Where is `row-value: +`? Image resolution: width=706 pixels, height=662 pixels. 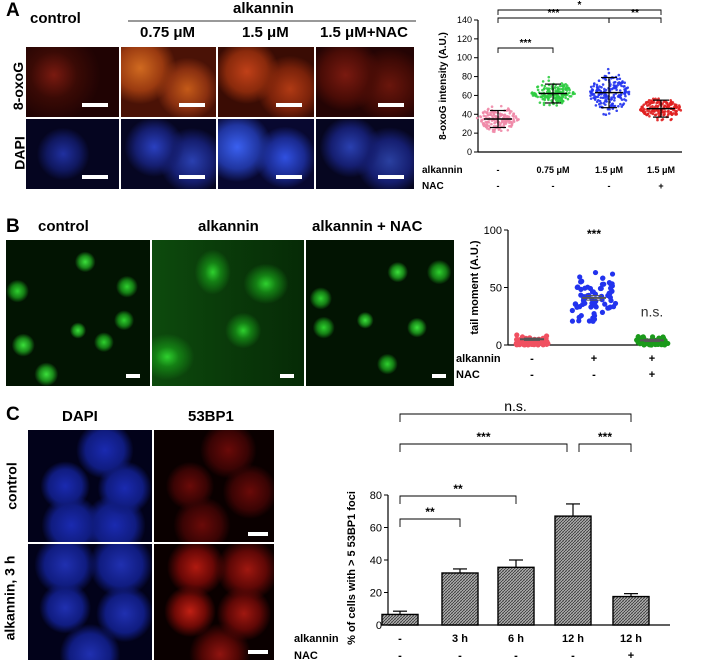 row-value: + is located at coordinates (652, 375).